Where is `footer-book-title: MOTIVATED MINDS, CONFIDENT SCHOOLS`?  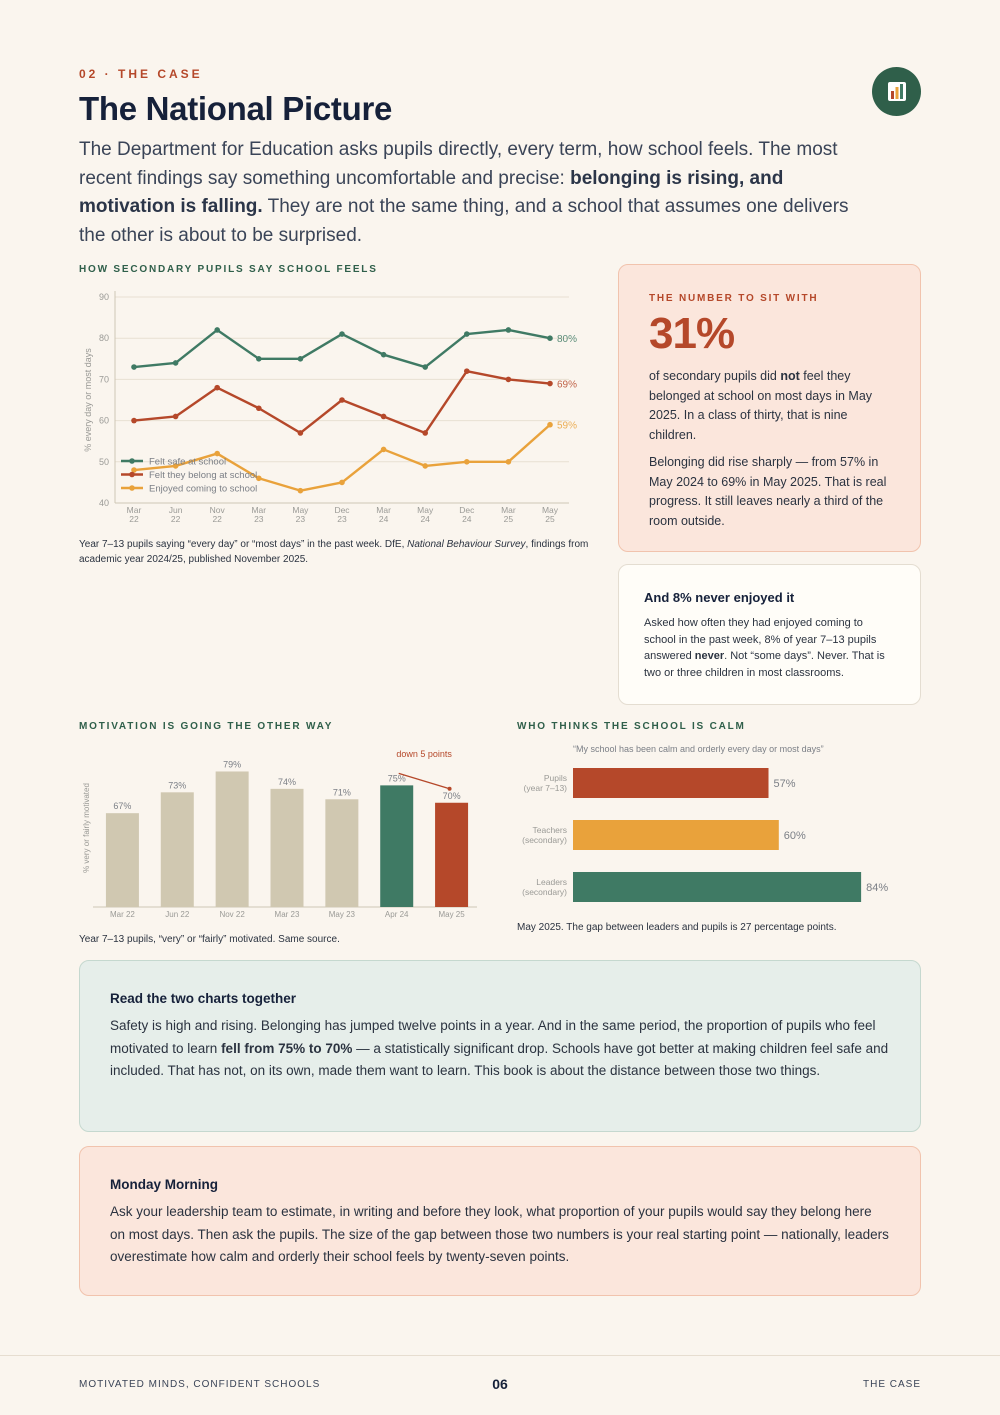
footer-book-title: MOTIVATED MINDS, CONFIDENT SCHOOLS is located at coordinates (200, 1384).